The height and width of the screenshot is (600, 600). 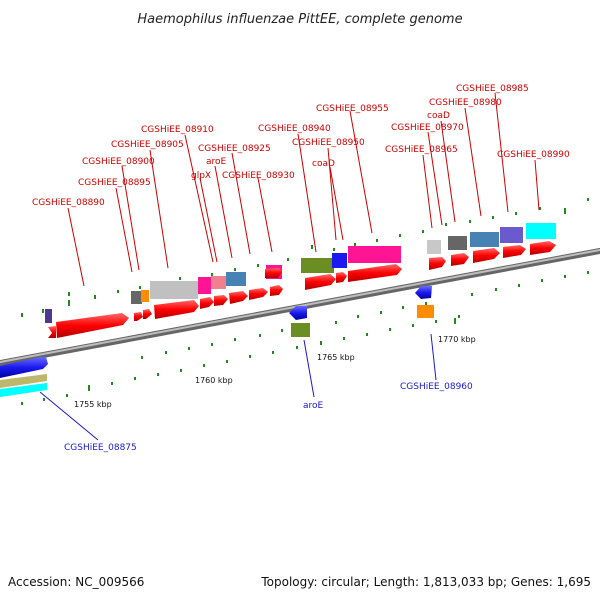 What do you see at coordinates (214, 380) in the screenshot?
I see `scale-label-1760: 1760 kbp` at bounding box center [214, 380].